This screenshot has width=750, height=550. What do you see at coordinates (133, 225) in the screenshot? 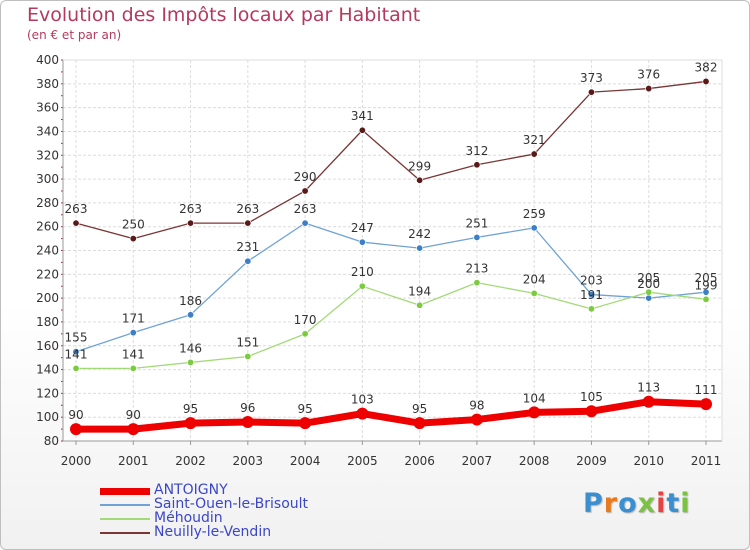
I see `data-label-neuilly: 250` at bounding box center [133, 225].